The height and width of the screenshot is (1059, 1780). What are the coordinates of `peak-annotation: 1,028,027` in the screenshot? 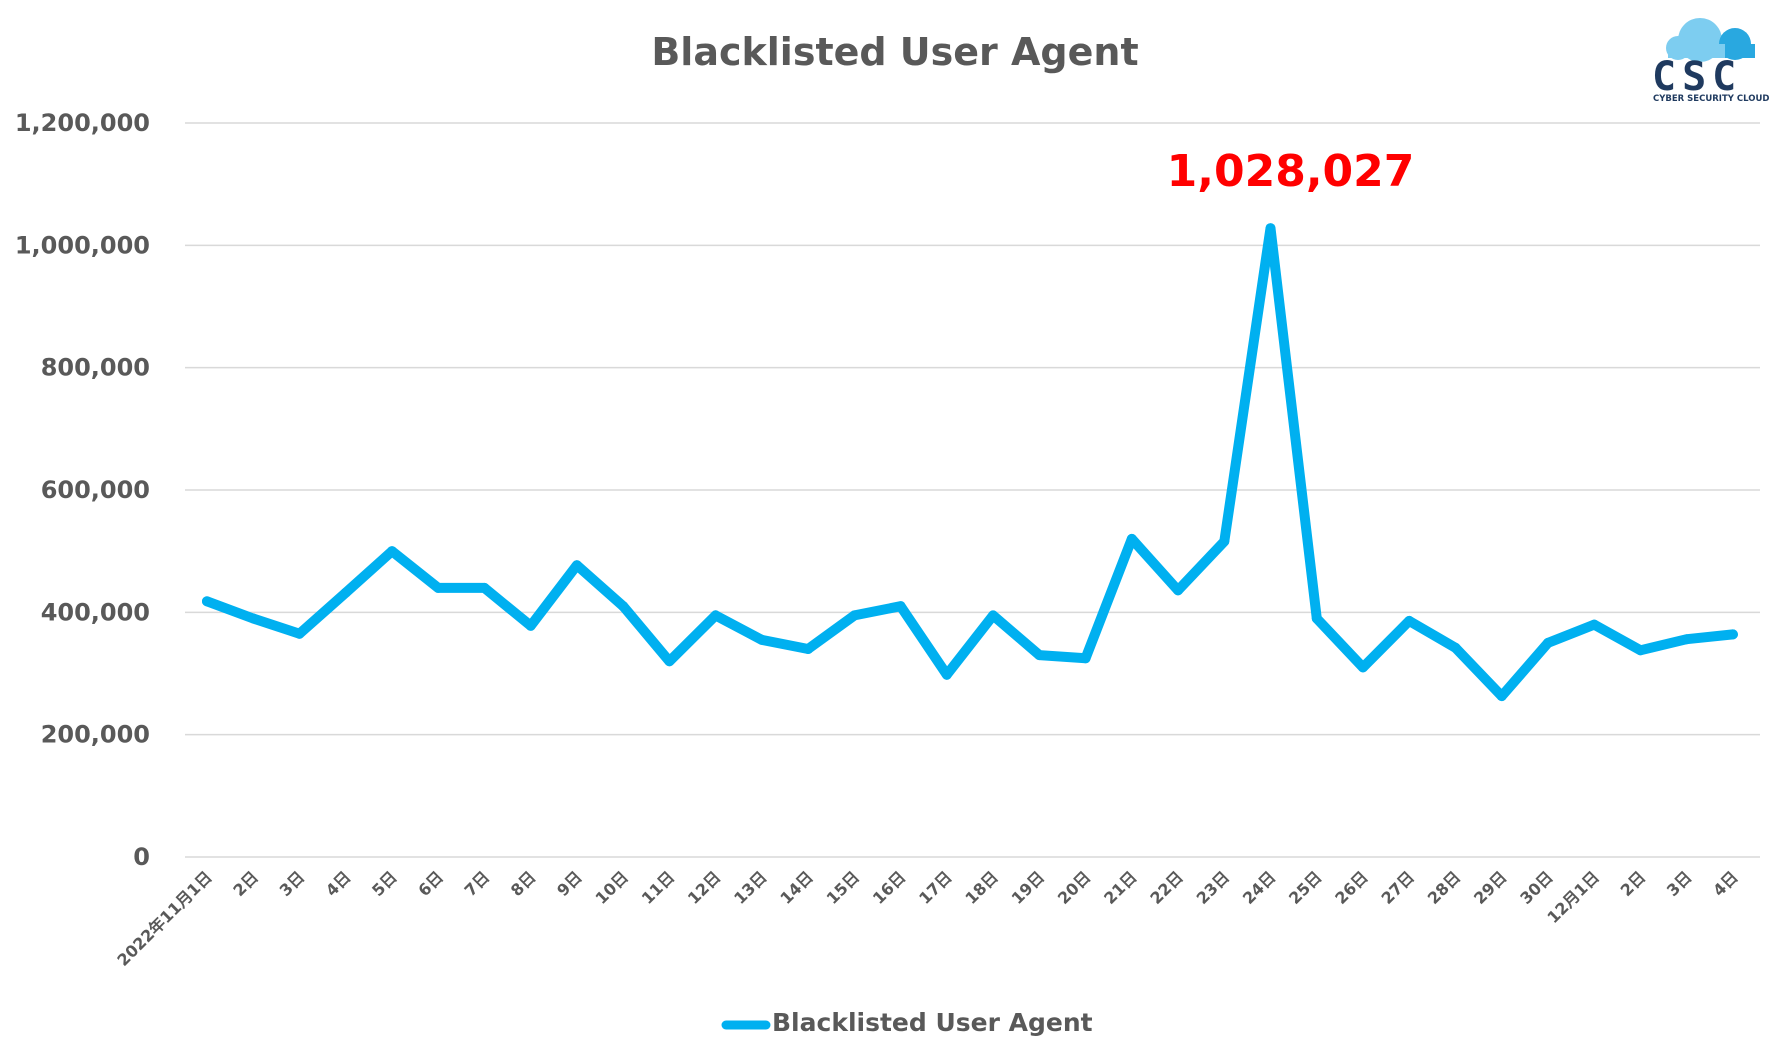 It's located at (1291, 171).